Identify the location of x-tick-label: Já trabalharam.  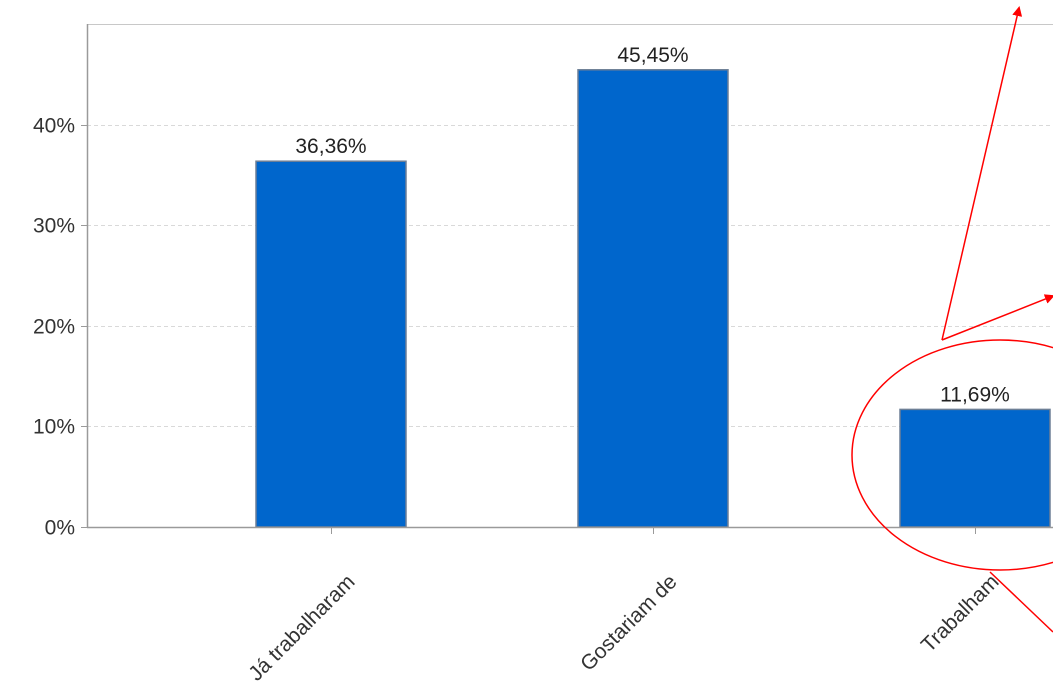
(301, 627).